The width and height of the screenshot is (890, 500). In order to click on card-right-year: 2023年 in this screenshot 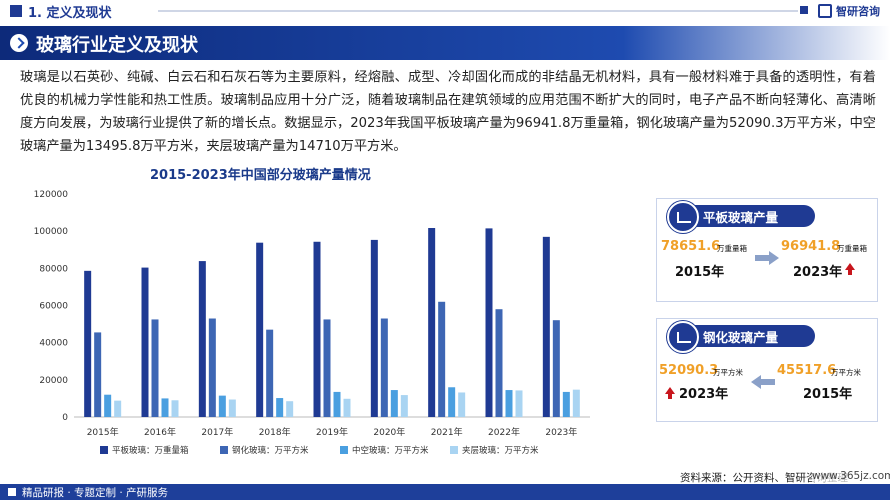, I will do `click(818, 272)`.